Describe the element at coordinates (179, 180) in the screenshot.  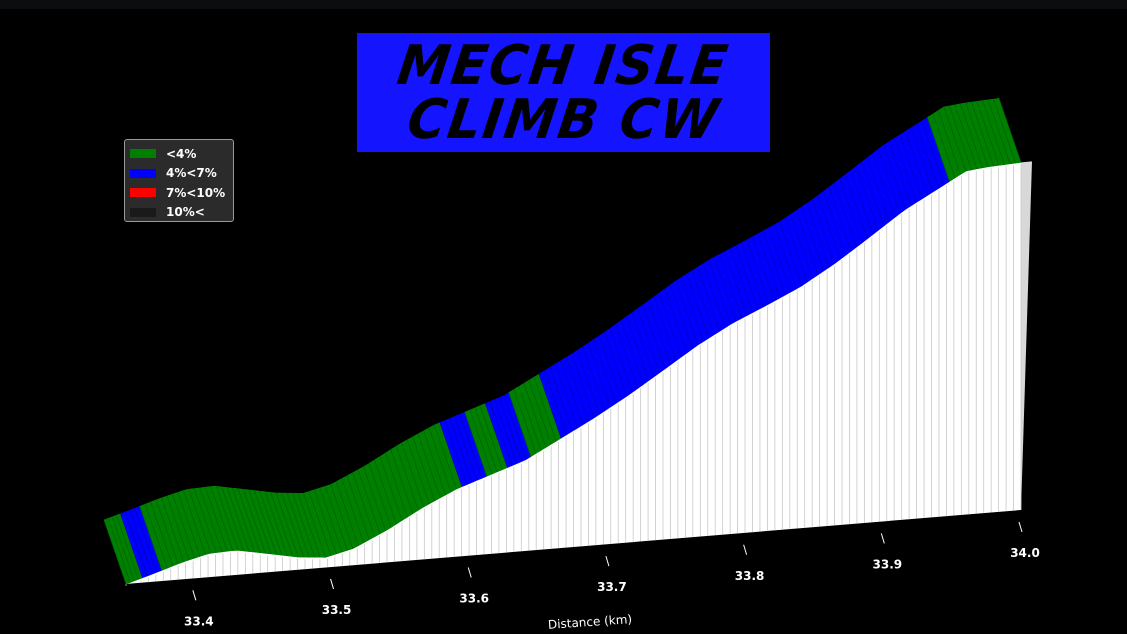
I see `legend: <4% 4%<7% 7%<10% 10%<` at that location.